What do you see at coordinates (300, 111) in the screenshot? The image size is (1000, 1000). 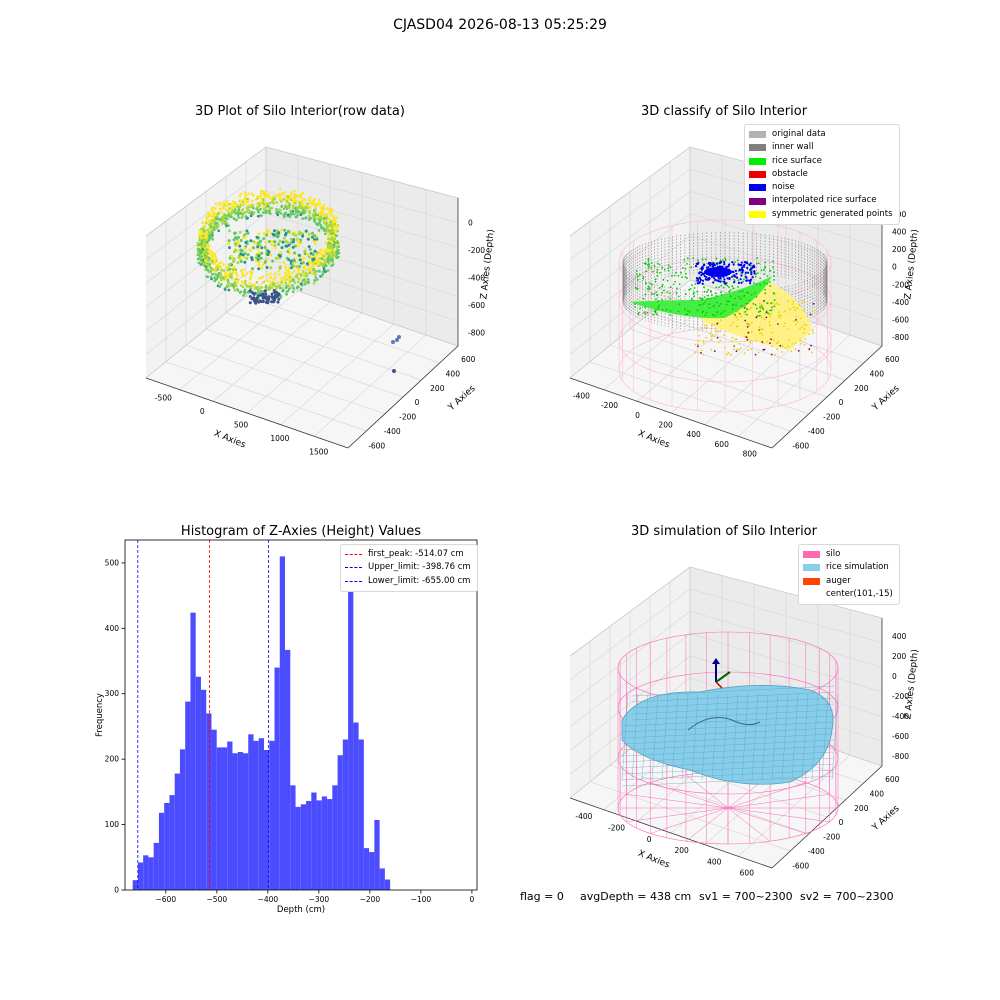 I see `plot1-title: 3D Plot of Silo Interior(row data)` at bounding box center [300, 111].